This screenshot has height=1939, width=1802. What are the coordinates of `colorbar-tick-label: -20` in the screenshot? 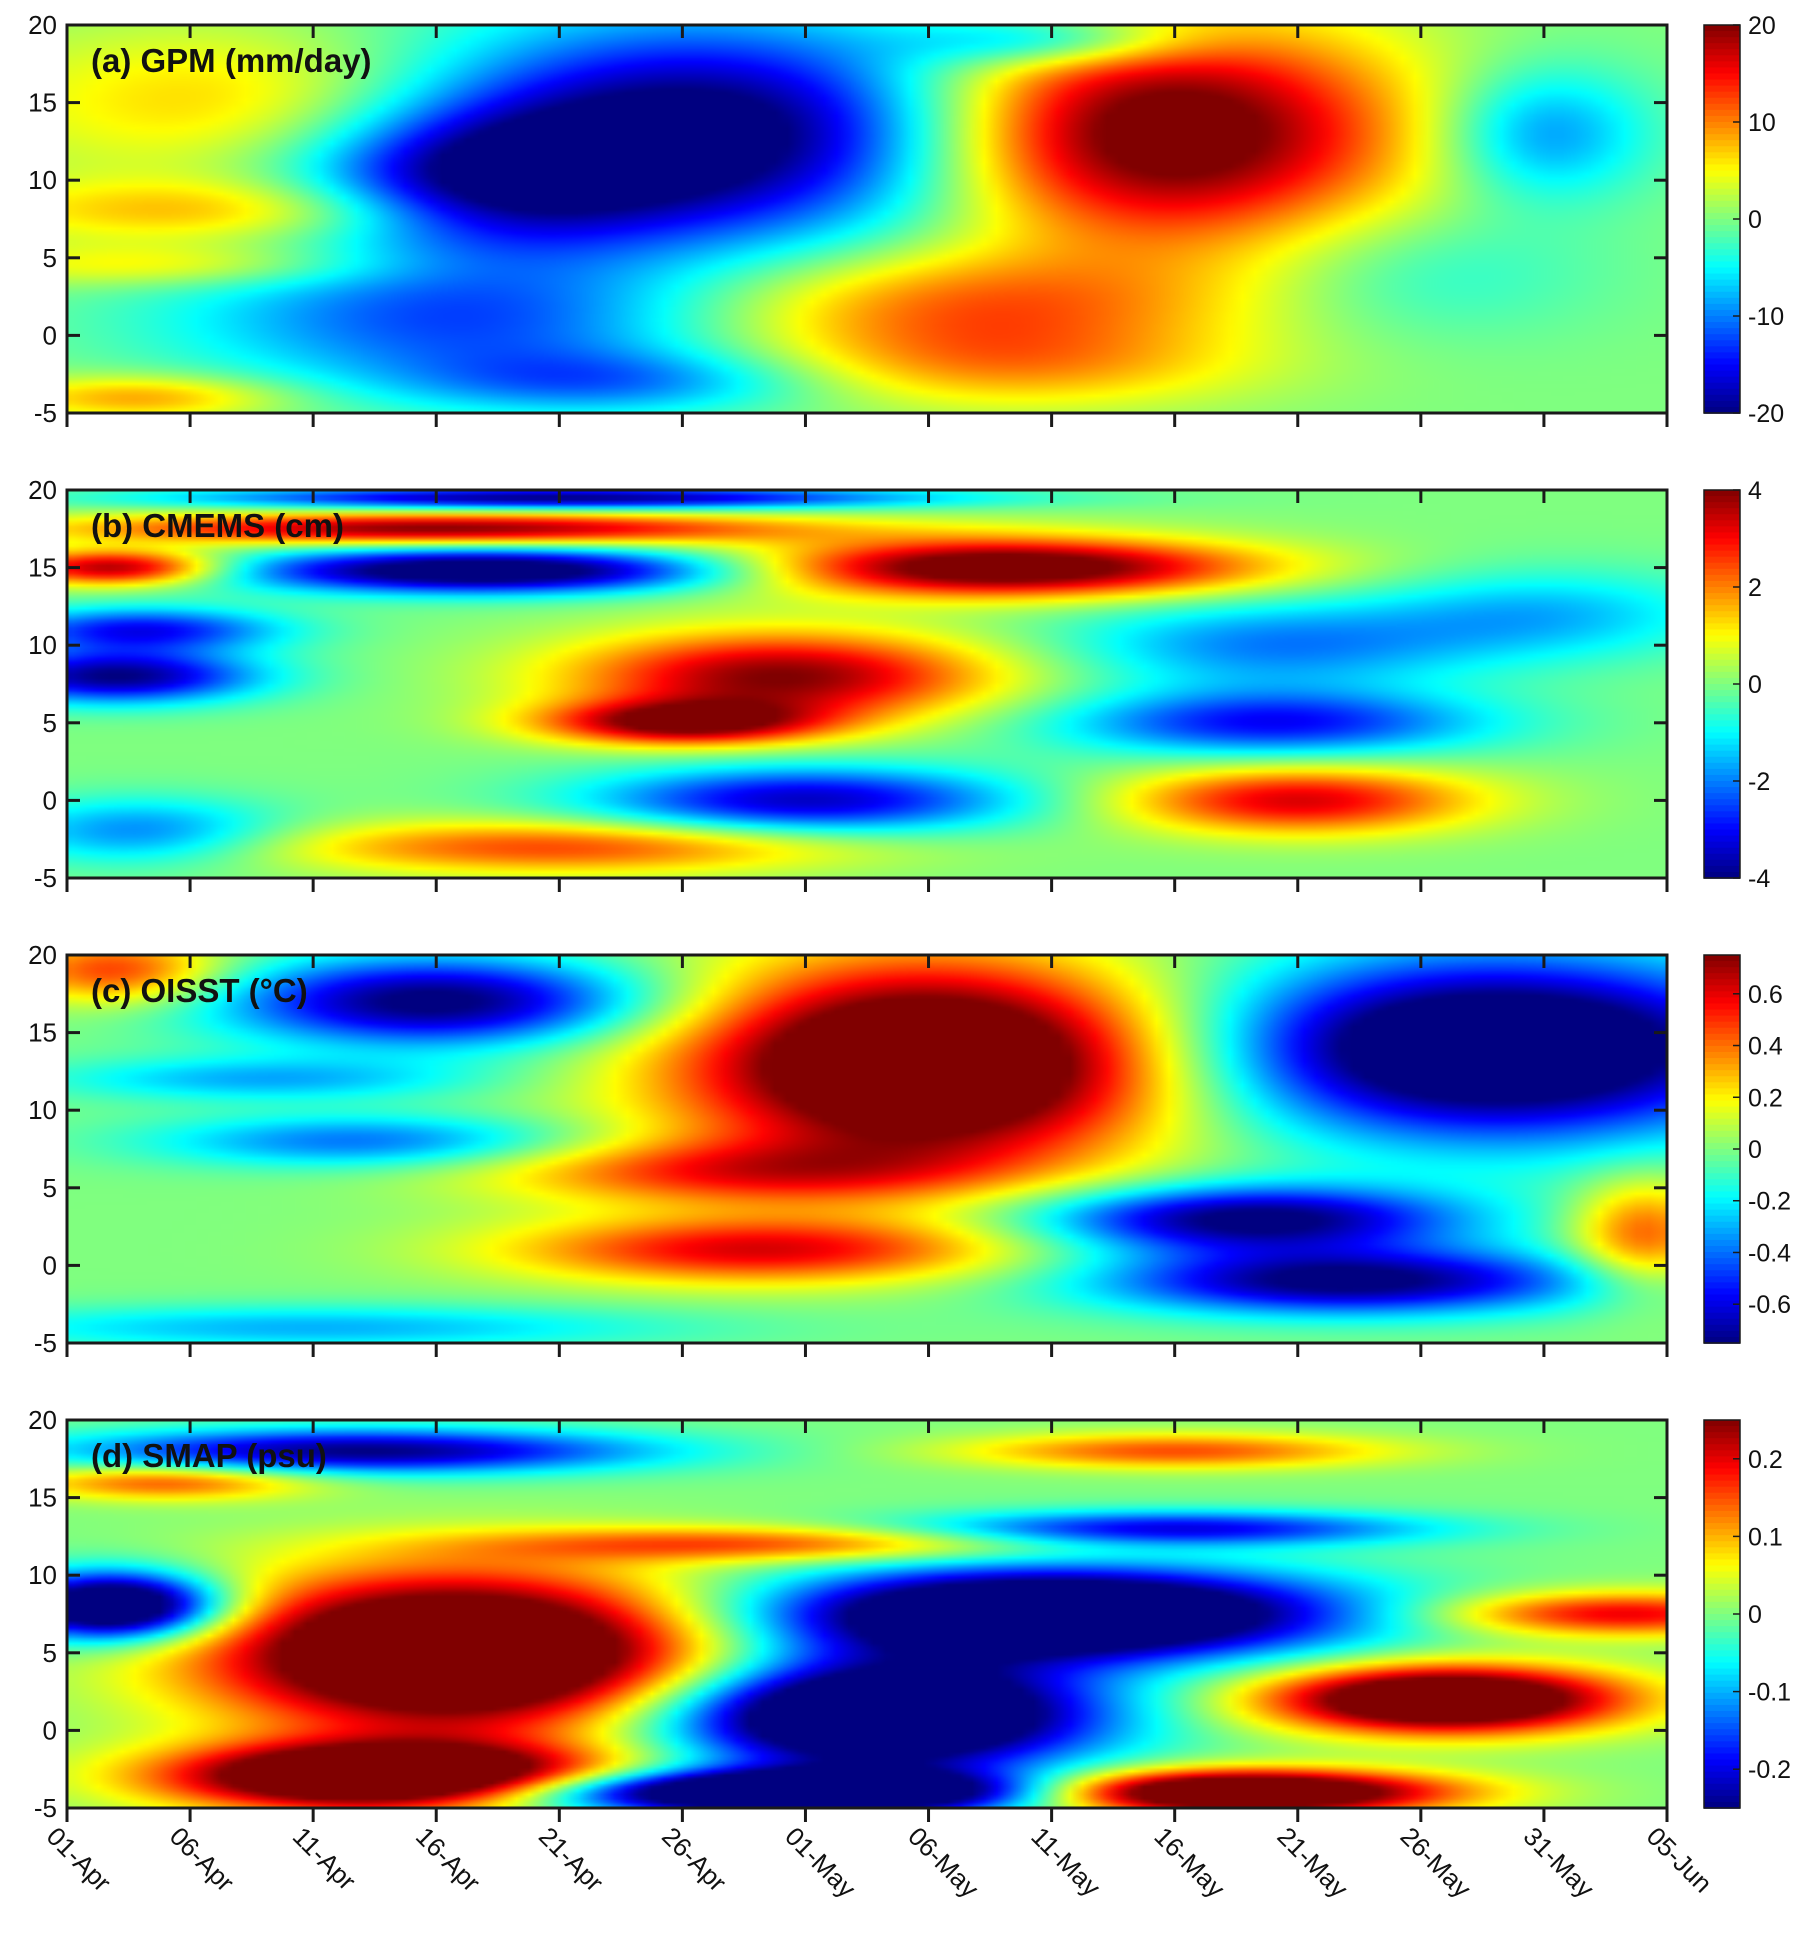 It's located at (1766, 414).